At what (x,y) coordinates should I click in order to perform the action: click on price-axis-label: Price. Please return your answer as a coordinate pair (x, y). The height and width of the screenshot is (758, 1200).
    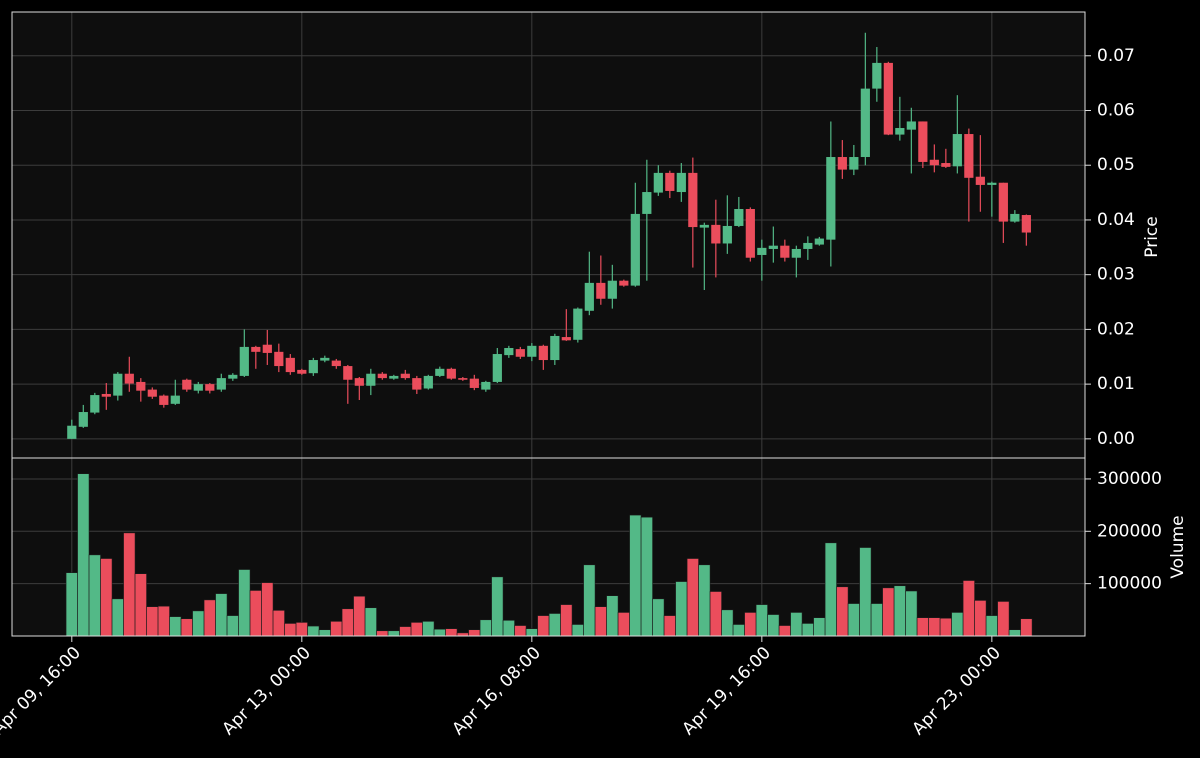
    Looking at the image, I should click on (1152, 236).